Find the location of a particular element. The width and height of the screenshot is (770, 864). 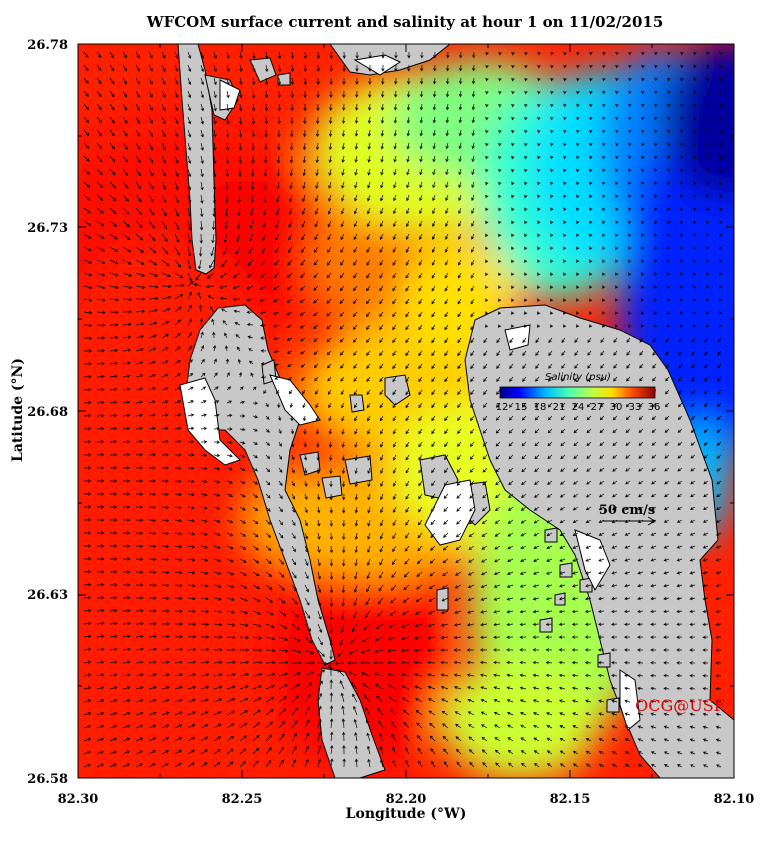

colorbar-tick: 21 is located at coordinates (559, 407).